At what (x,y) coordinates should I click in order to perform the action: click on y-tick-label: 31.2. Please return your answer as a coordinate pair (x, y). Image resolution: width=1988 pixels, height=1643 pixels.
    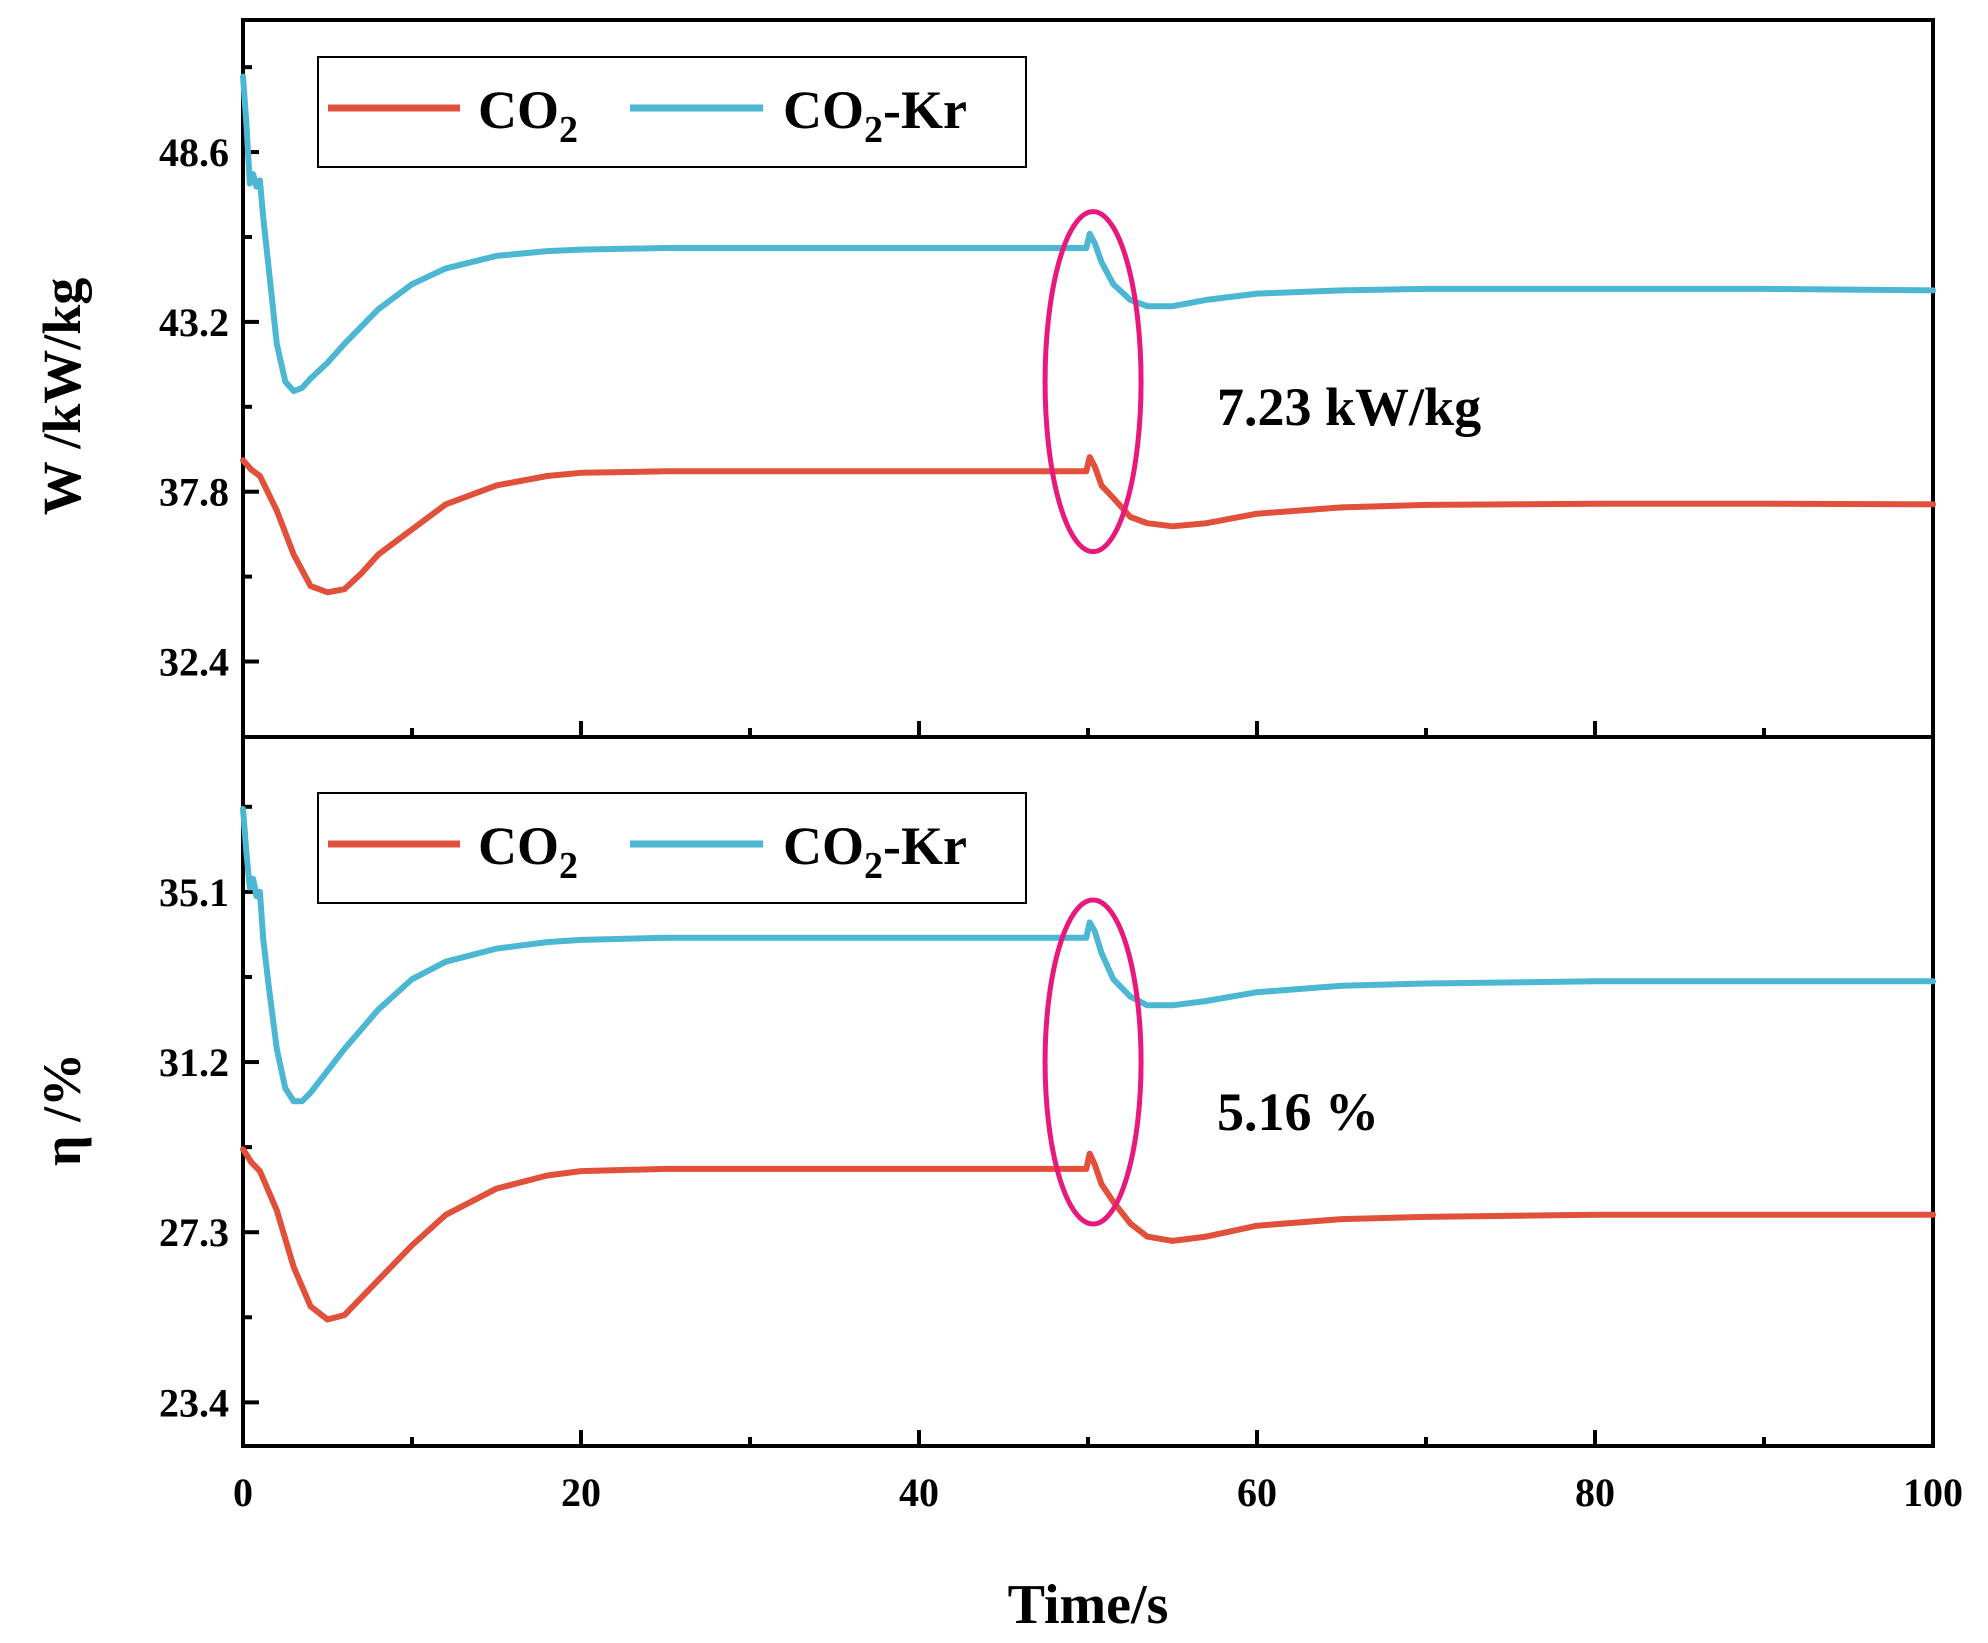
    Looking at the image, I should click on (194, 1062).